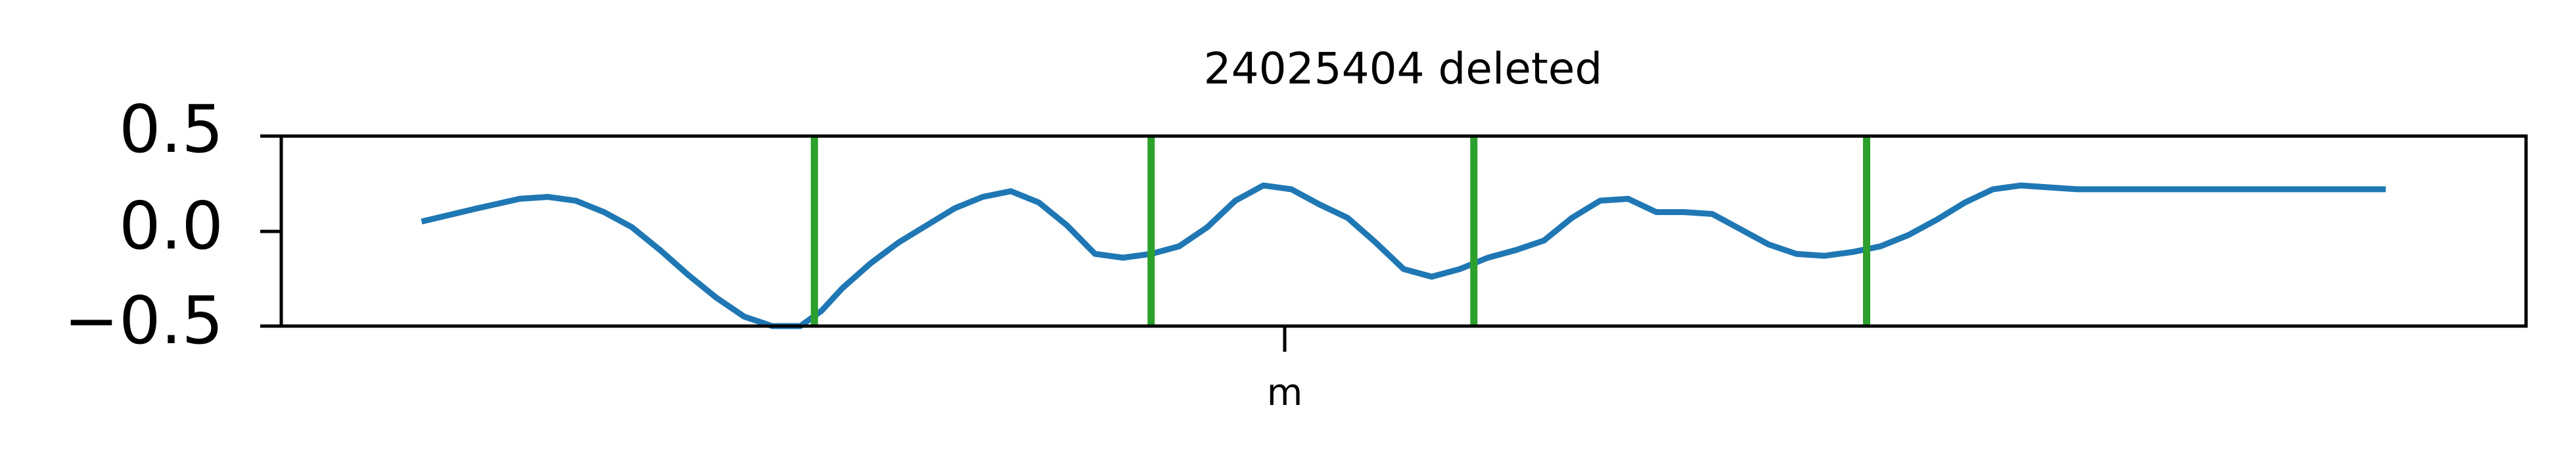  I want to click on y-tick-label: 0.5, so click(171, 129).